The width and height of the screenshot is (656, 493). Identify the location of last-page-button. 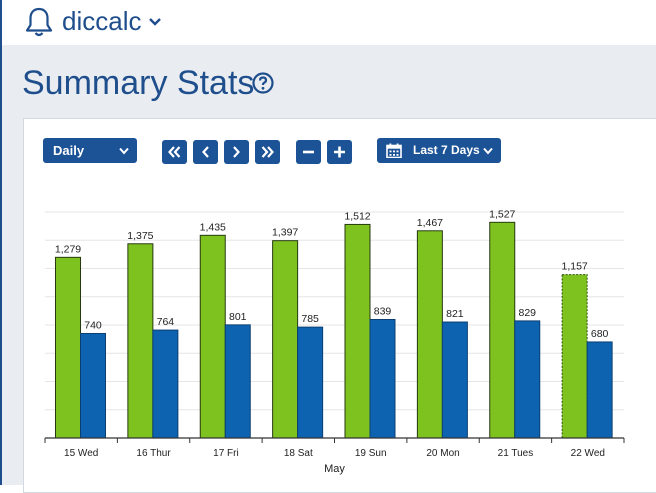
(267, 152).